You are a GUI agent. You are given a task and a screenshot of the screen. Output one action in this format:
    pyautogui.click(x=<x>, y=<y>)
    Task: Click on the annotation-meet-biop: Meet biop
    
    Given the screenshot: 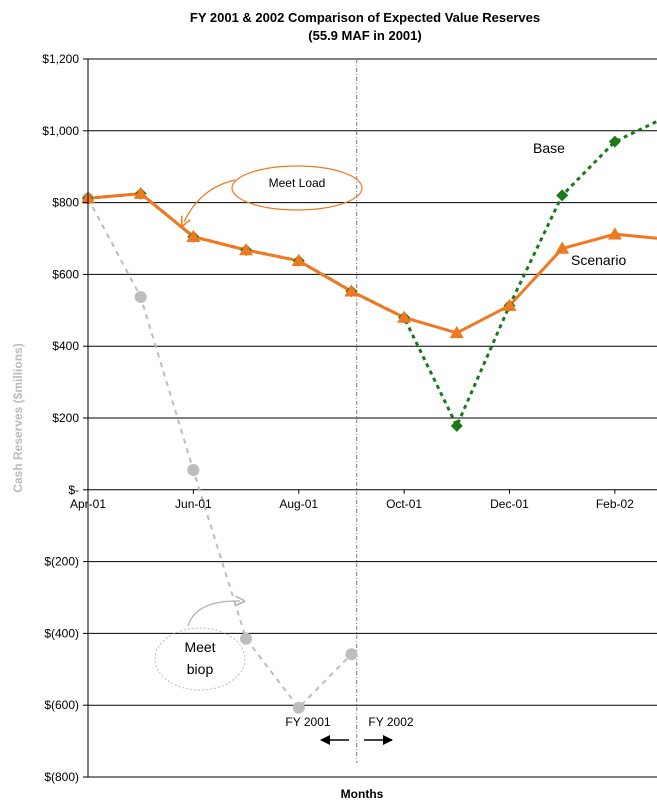 What is the action you would take?
    pyautogui.click(x=200, y=646)
    